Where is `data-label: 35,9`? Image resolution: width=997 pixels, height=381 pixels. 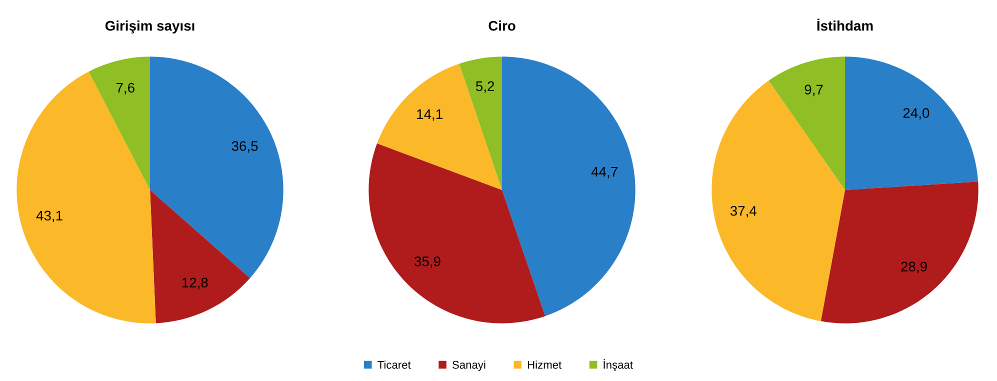 data-label: 35,9 is located at coordinates (427, 262).